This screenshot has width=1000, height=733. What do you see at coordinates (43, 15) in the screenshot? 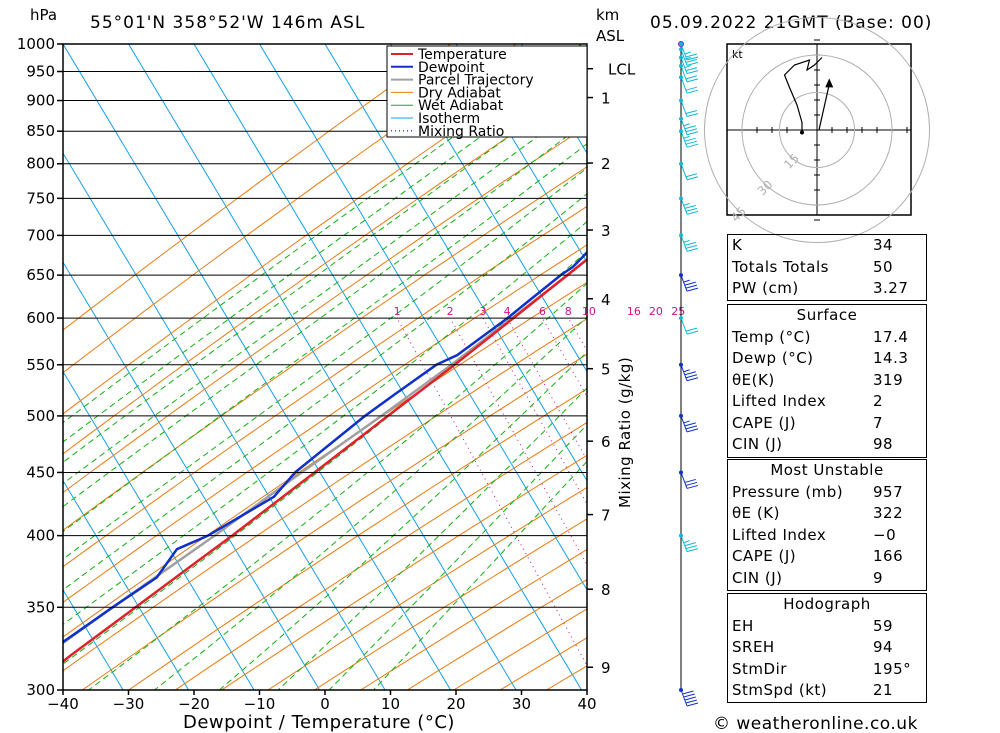
I see `hpa-unit-label: hPa` at bounding box center [43, 15].